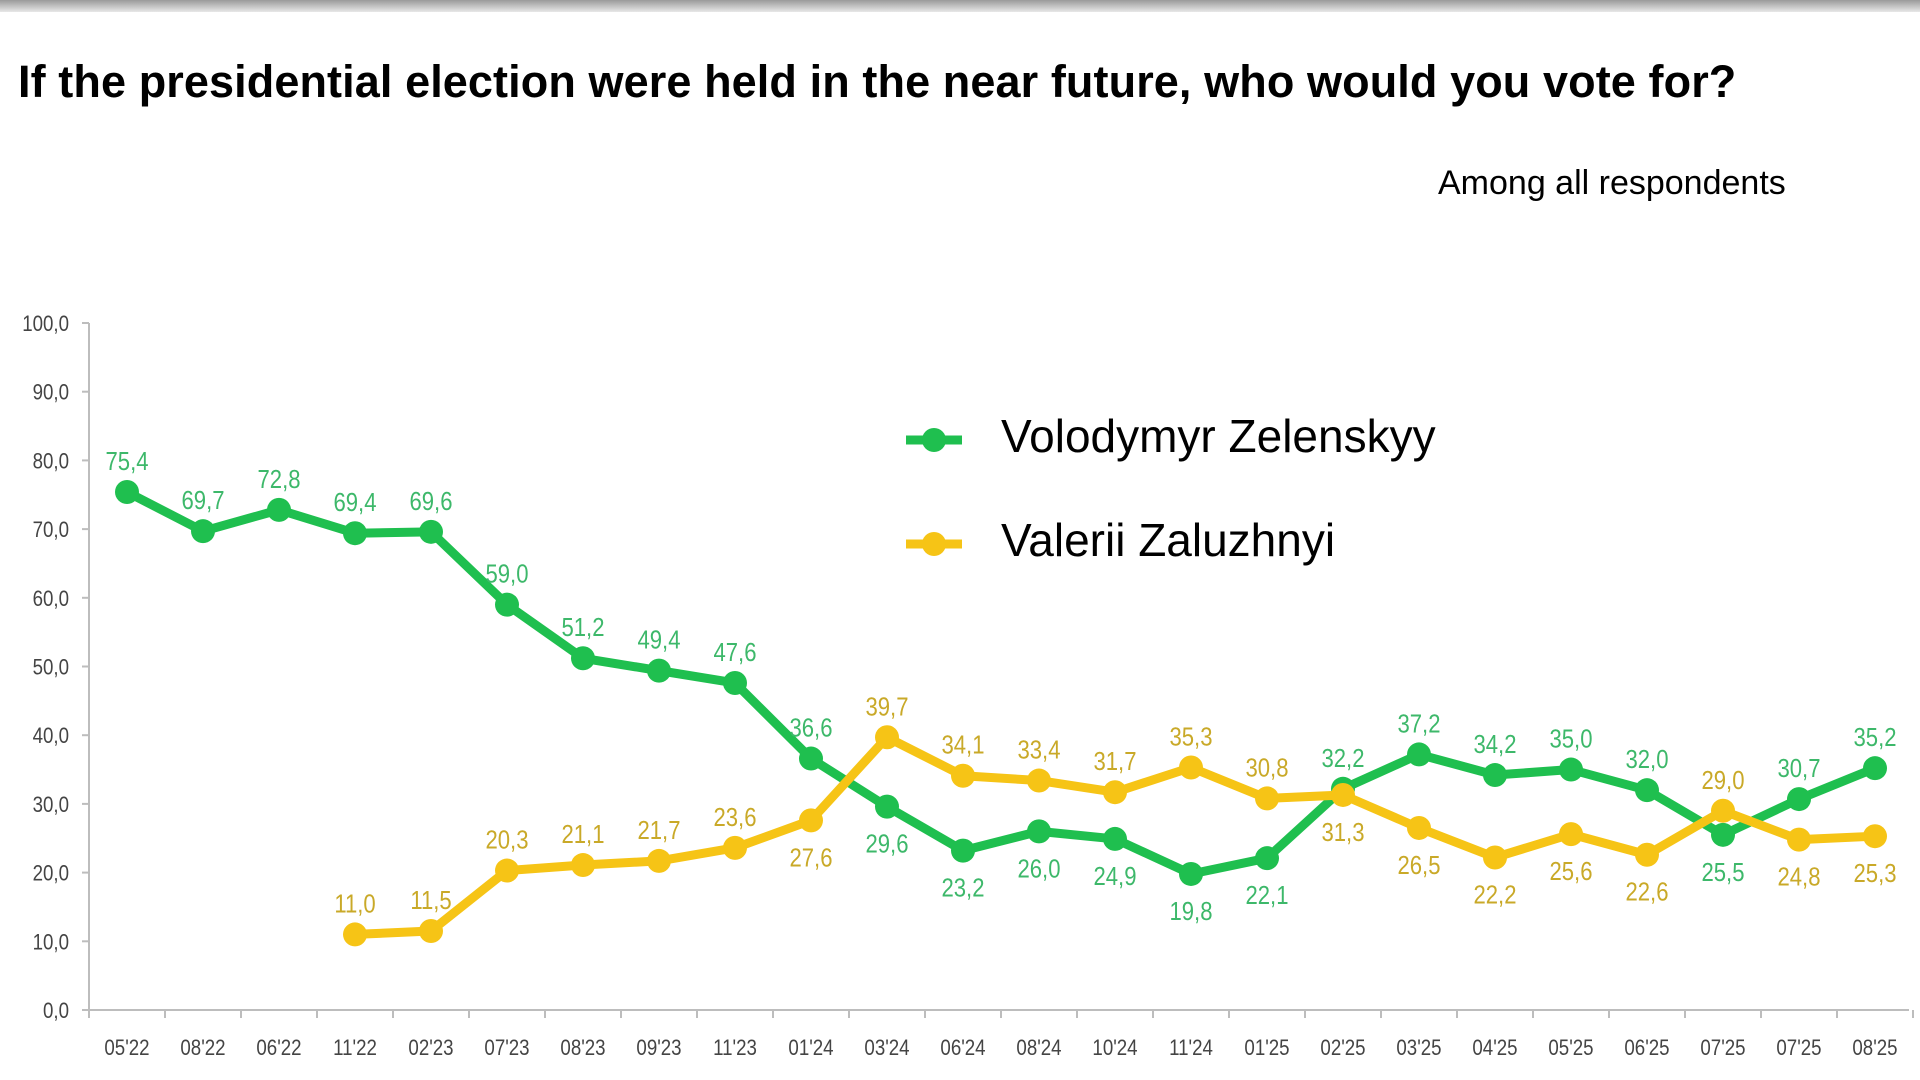 Image resolution: width=1920 pixels, height=1080 pixels. What do you see at coordinates (202, 1049) in the screenshot?
I see `x-tick-label: 08'22` at bounding box center [202, 1049].